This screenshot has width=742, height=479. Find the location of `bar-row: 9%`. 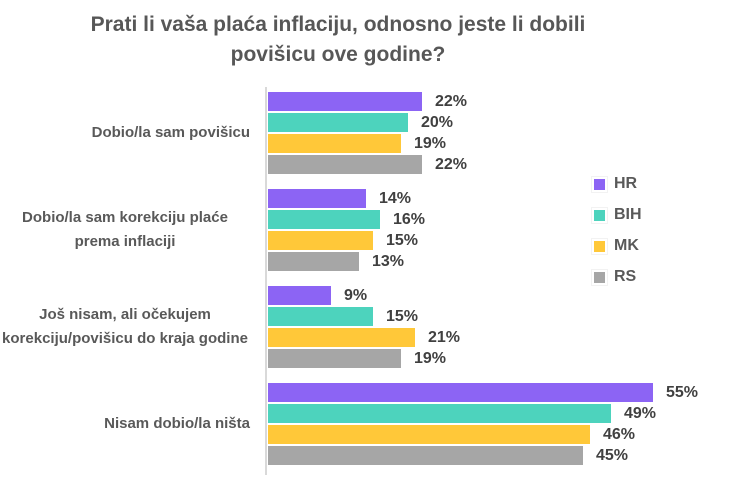

bar-row: 9% is located at coordinates (478, 295).